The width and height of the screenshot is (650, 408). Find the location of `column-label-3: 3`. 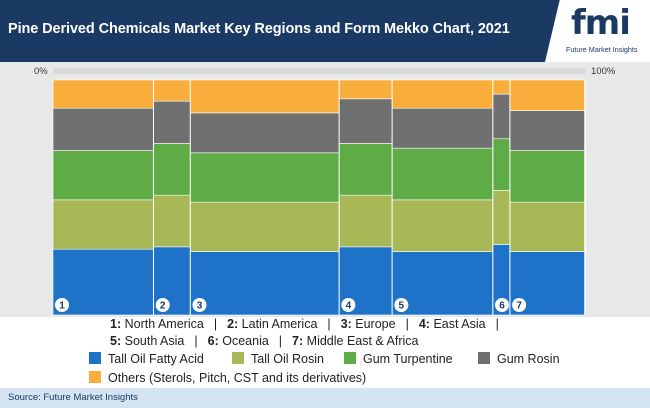

column-label-3: 3 is located at coordinates (200, 306).